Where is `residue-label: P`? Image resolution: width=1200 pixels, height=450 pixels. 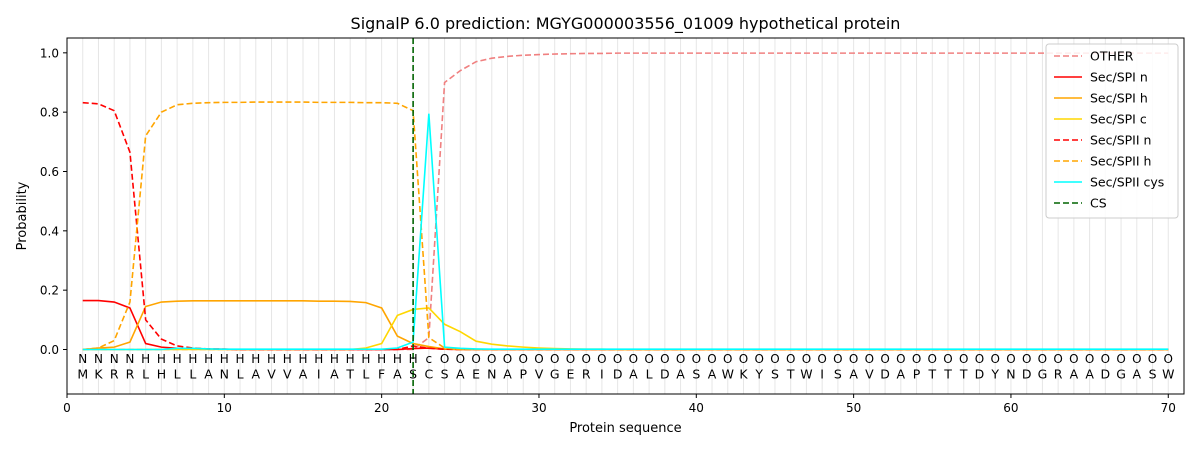 residue-label: P is located at coordinates (523, 374).